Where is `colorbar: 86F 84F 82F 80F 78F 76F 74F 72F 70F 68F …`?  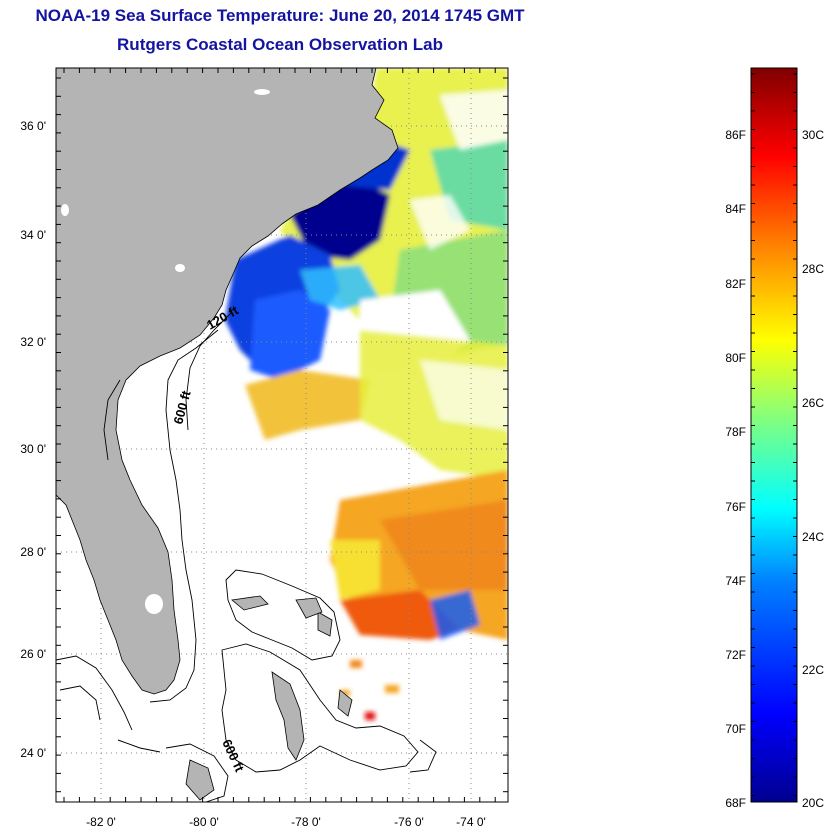
colorbar: 86F 84F 82F 80F 78F 76F 74F 72F 70F 68F … is located at coordinates (774, 438).